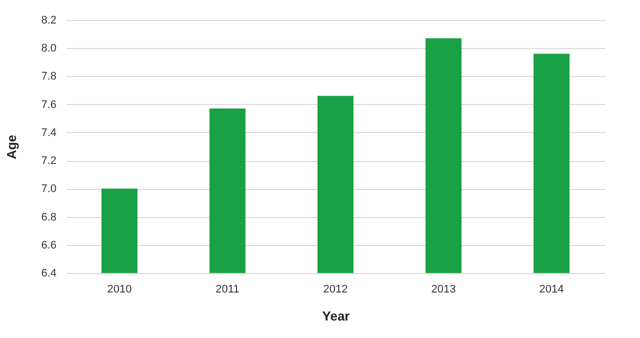  What do you see at coordinates (335, 290) in the screenshot?
I see `x-tick-label: 2012` at bounding box center [335, 290].